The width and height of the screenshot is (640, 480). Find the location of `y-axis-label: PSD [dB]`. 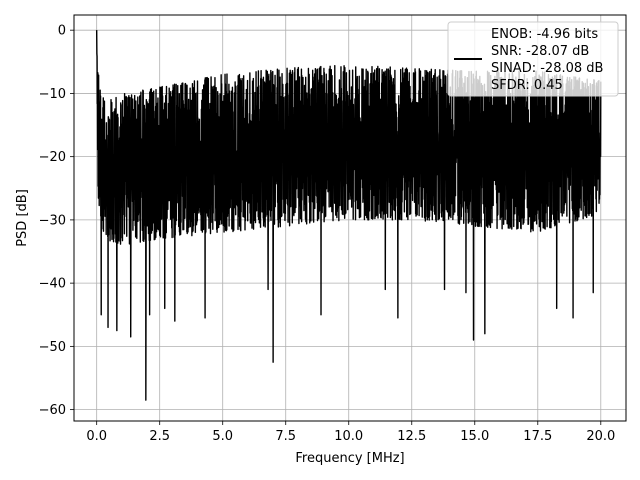

y-axis-label: PSD [dB] is located at coordinates (22, 218).